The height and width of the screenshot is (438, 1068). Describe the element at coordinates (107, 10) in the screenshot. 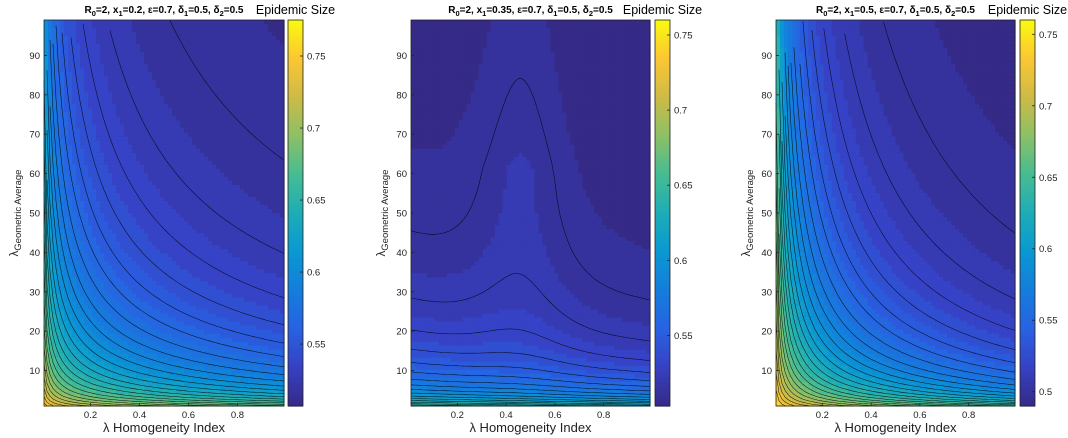

I see `title-text: =2, x` at that location.